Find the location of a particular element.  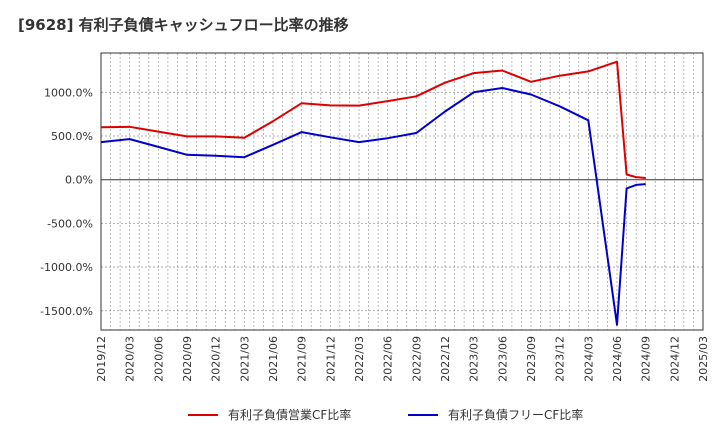

x-tick-label: 2019/12 is located at coordinates (101, 359).